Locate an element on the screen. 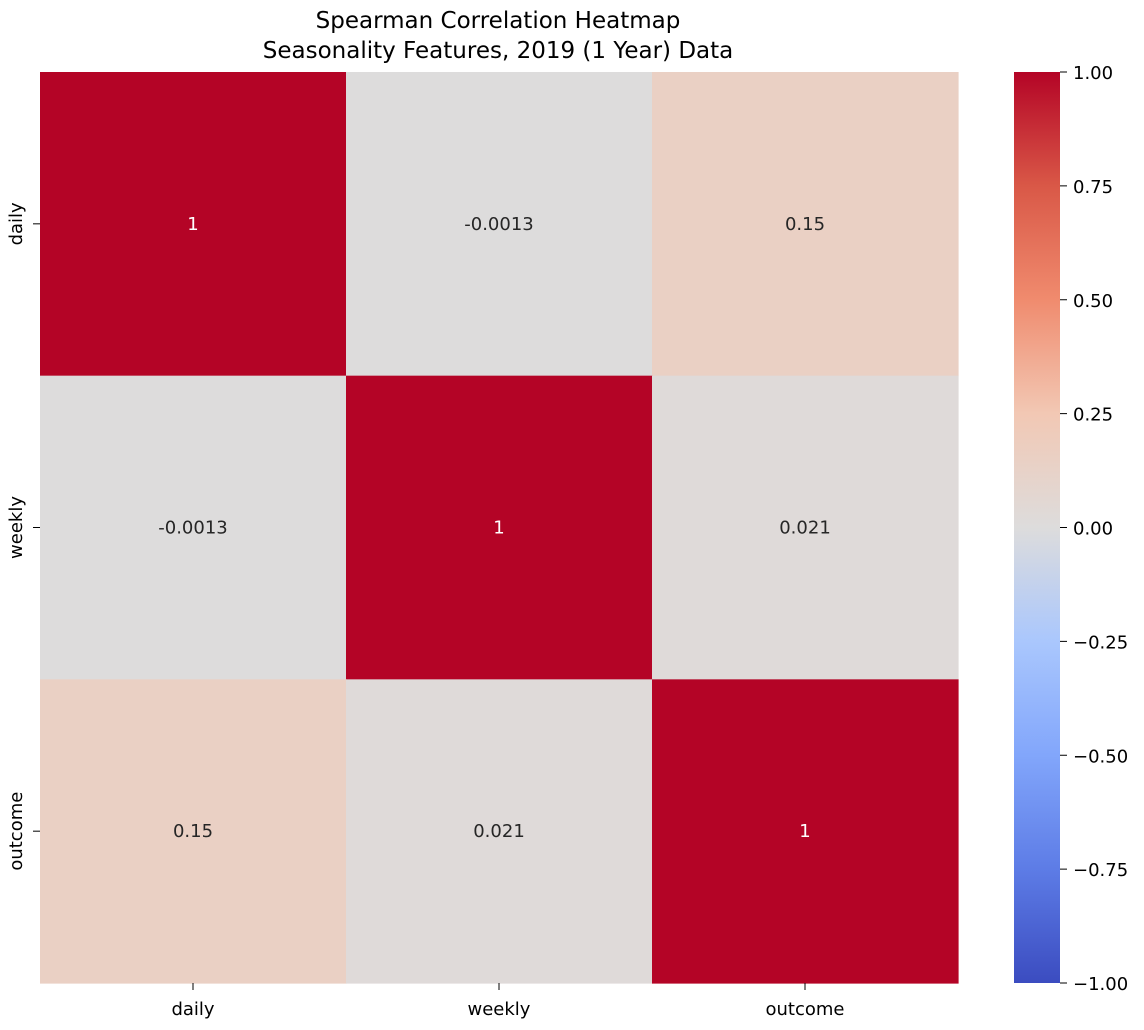  y-axis: daily weekly outcome is located at coordinates (23, 536).